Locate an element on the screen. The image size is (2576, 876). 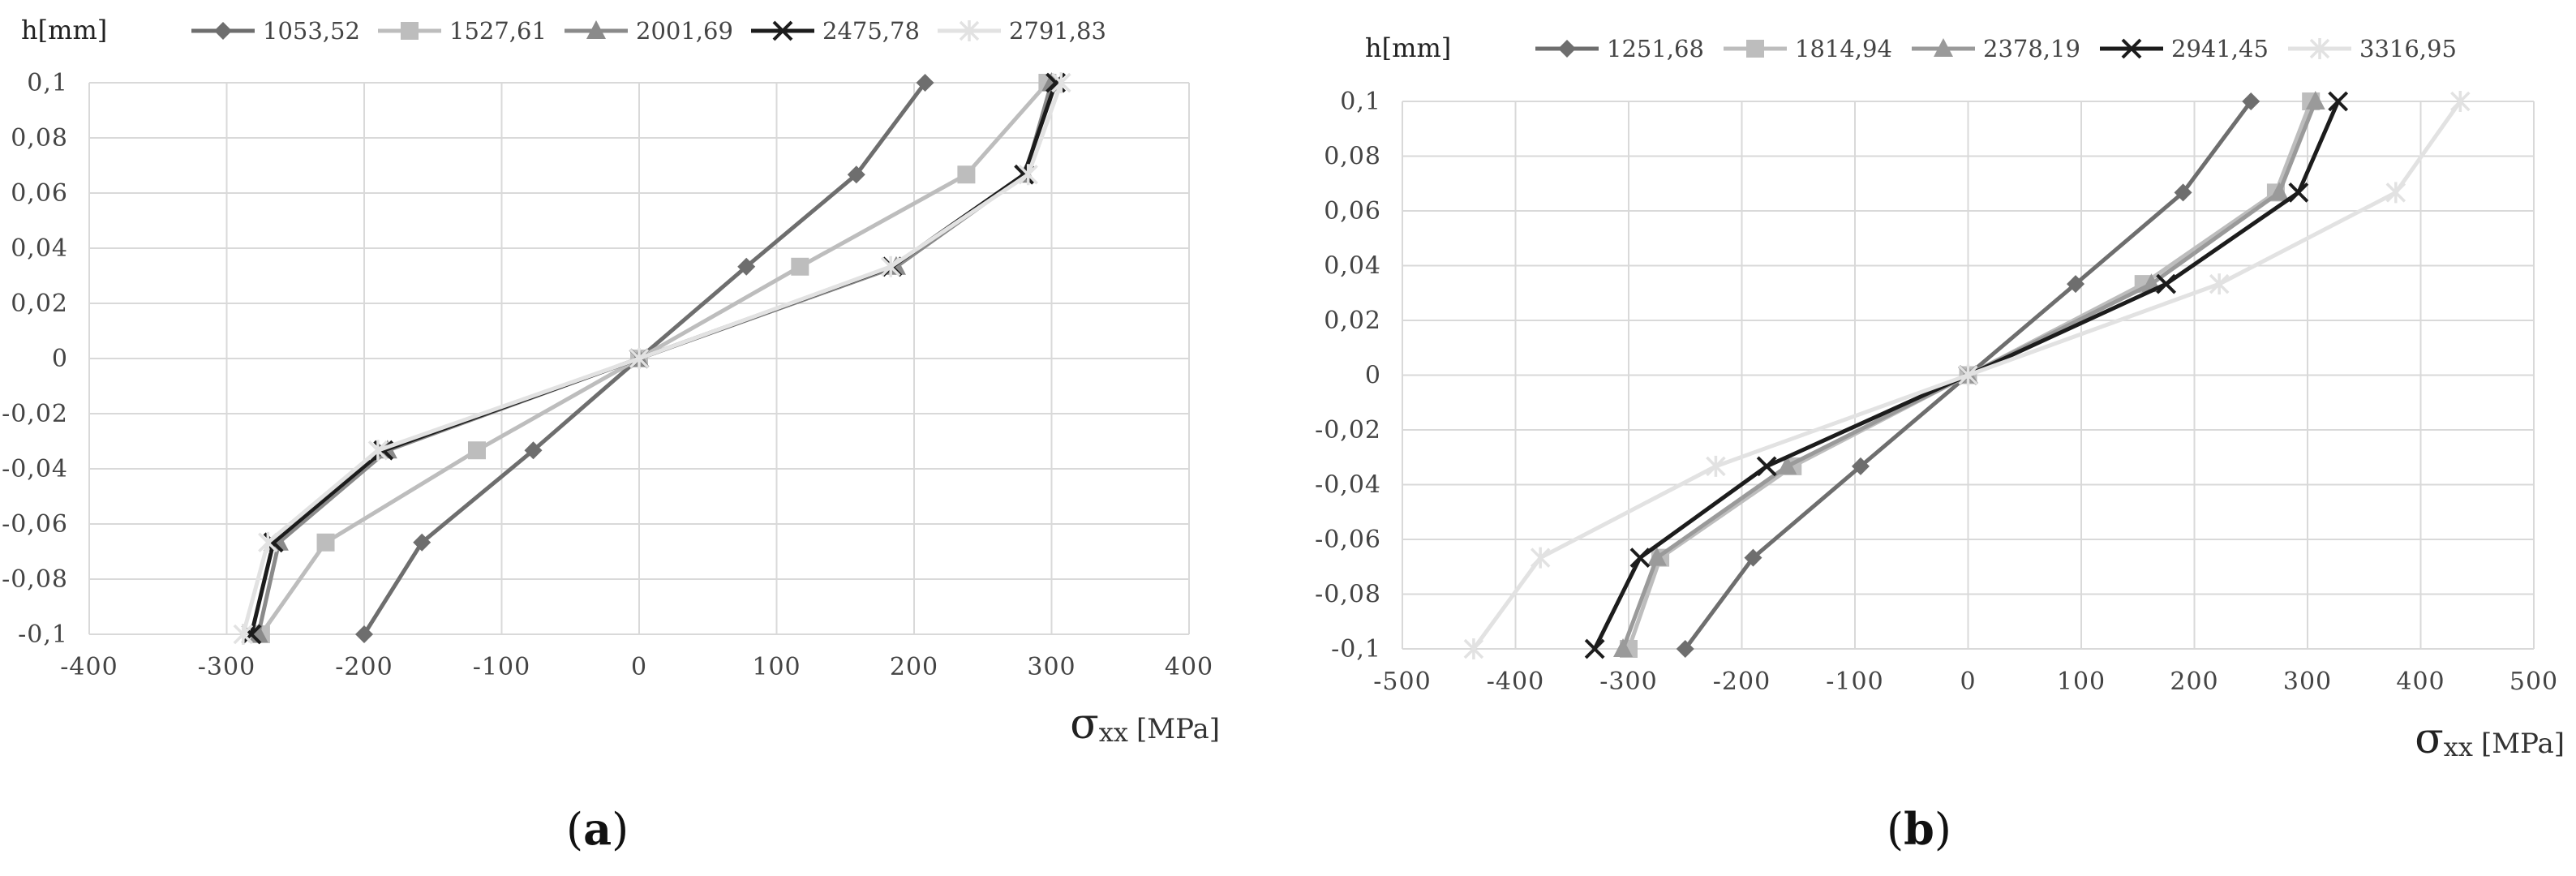
legend-label: 2001,69 is located at coordinates (684, 31).